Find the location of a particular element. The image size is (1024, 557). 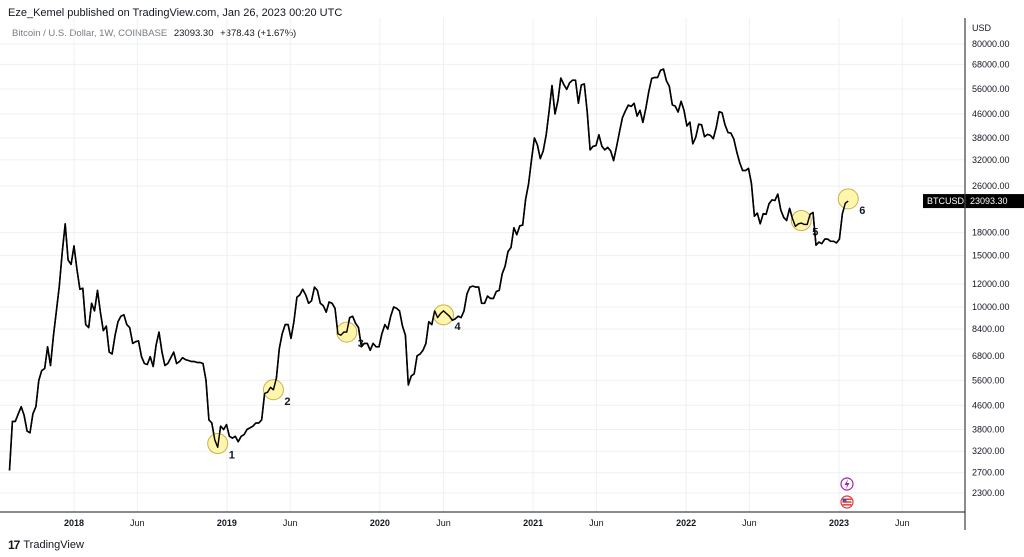

y-tick-label: 12000.00 is located at coordinates (991, 284).